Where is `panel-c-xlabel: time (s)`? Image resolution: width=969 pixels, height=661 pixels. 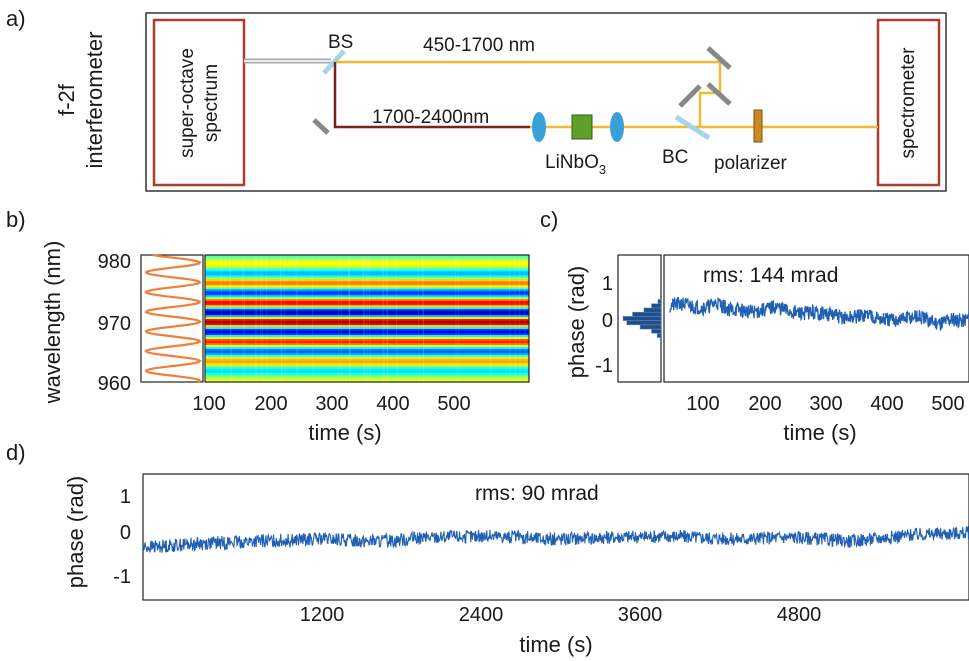 panel-c-xlabel: time (s) is located at coordinates (819, 432).